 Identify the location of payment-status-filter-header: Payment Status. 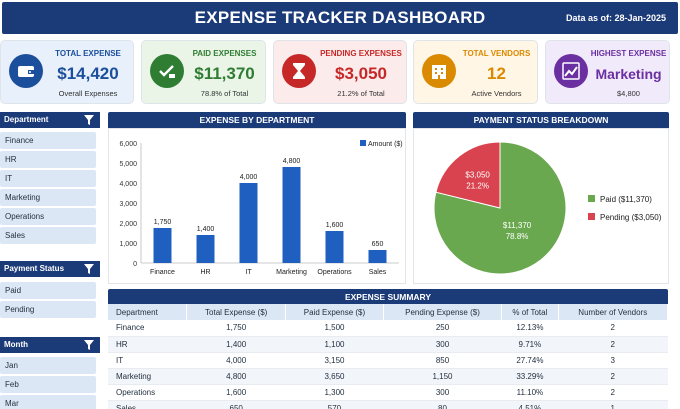
(50, 269).